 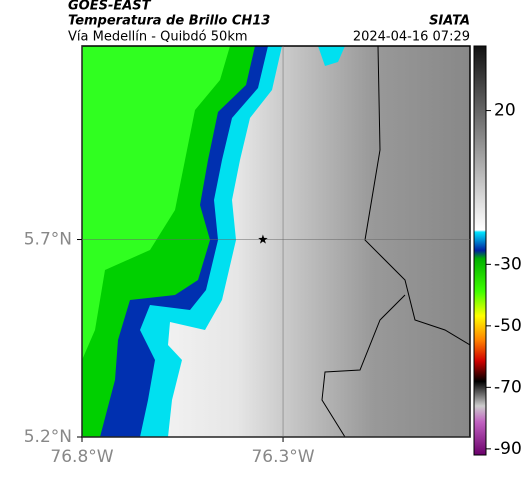 I want to click on subtitle: Temperatura de Brillo CH13, so click(x=169, y=21).